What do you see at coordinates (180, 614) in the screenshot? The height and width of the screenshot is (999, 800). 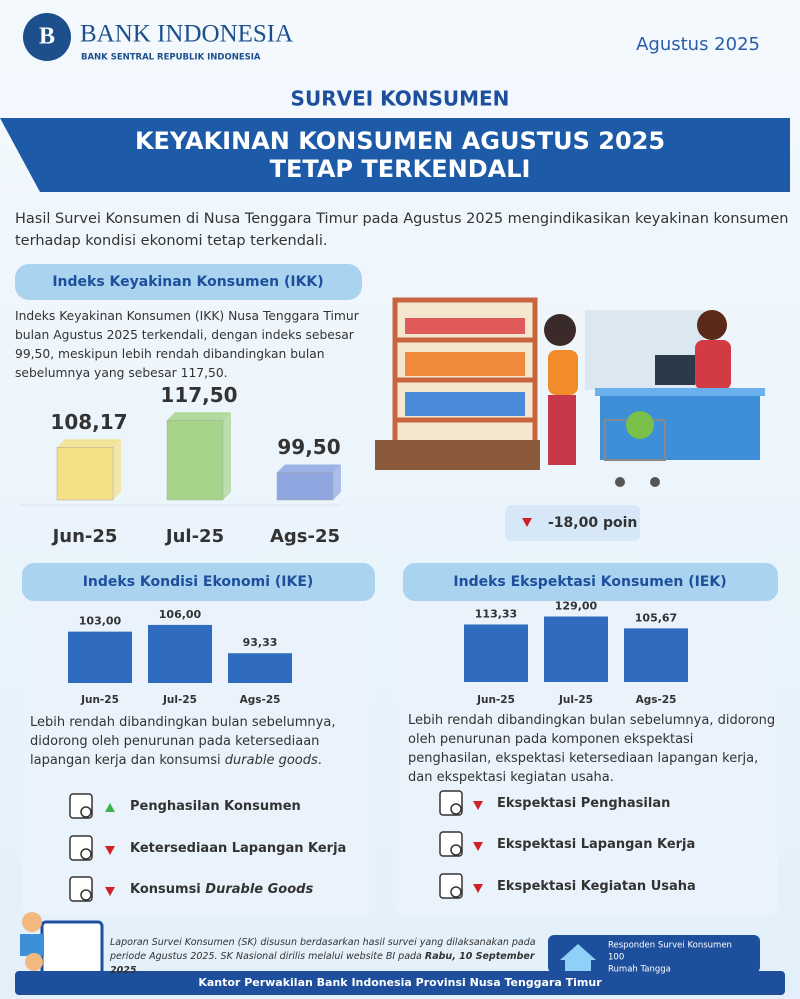 I see `value-label: 106,00` at bounding box center [180, 614].